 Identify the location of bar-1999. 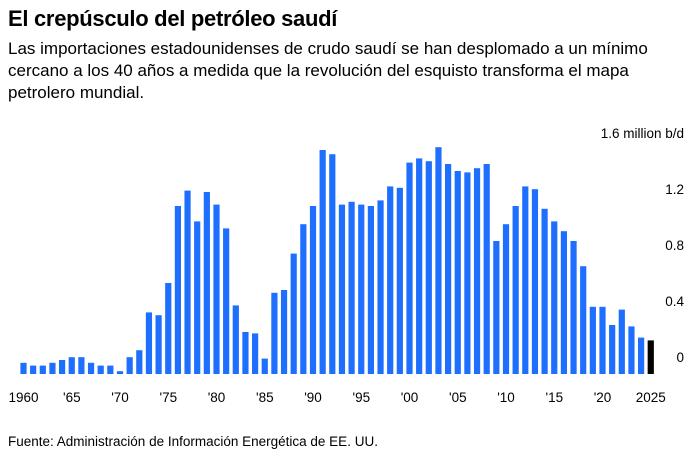
(399, 280).